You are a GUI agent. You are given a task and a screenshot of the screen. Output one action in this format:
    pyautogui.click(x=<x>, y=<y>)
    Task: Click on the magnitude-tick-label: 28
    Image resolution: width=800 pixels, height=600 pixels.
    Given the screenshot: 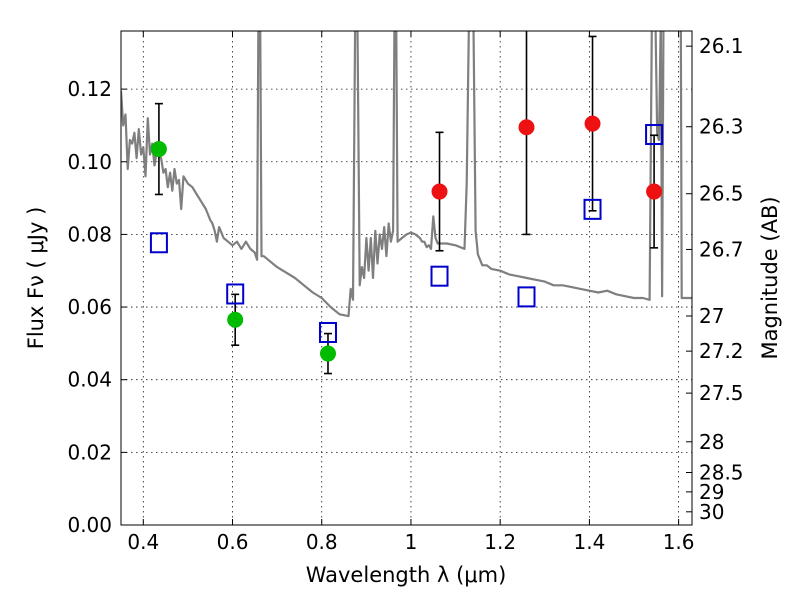 What is the action you would take?
    pyautogui.click(x=711, y=442)
    